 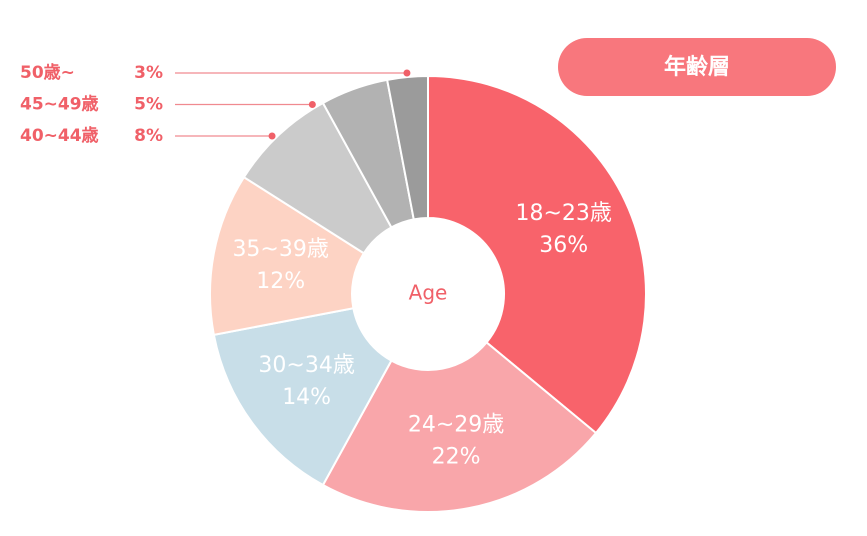 I want to click on slice-category-label: 30~34歳, so click(x=306, y=365).